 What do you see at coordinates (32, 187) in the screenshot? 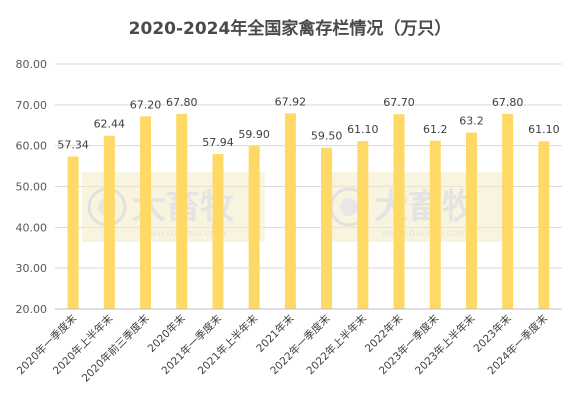
I see `y-tick-label: 50.00` at bounding box center [32, 187].